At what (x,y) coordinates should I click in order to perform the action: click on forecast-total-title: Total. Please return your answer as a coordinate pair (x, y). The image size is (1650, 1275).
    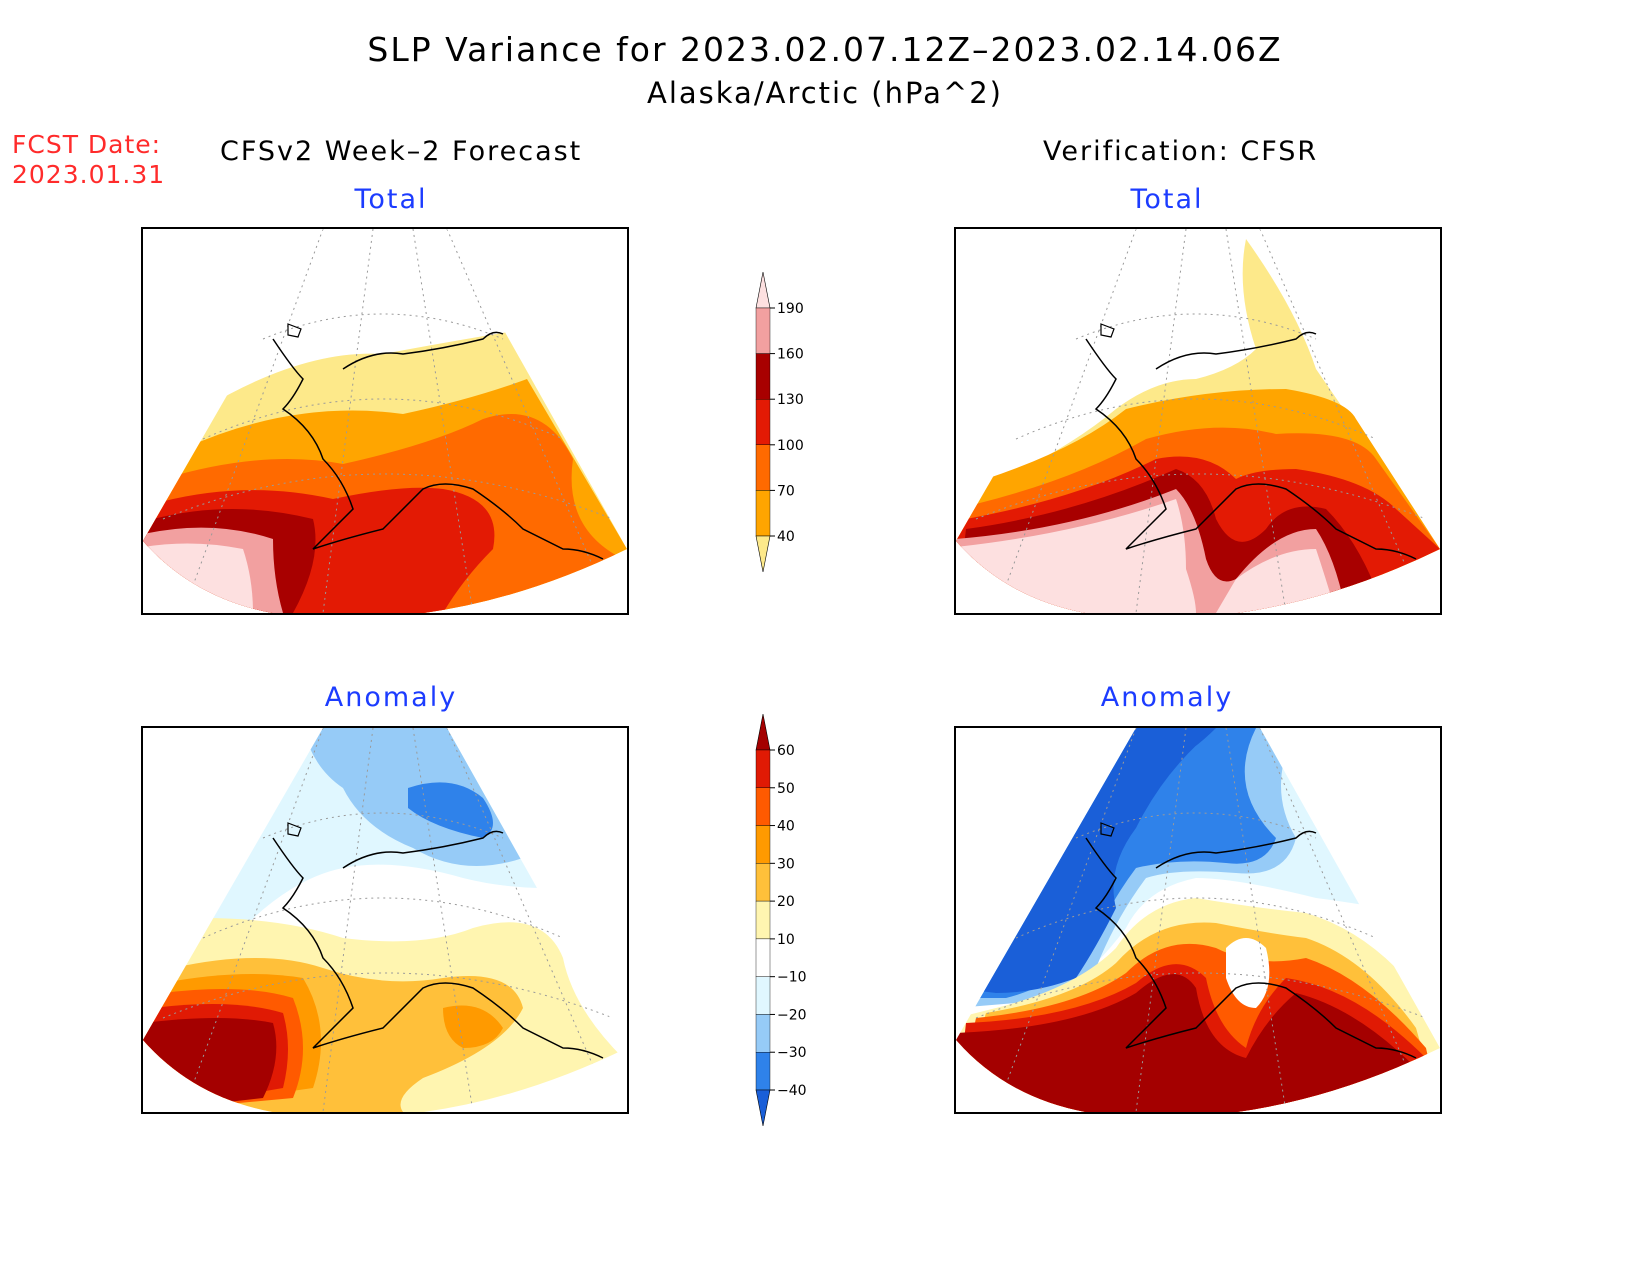
    Looking at the image, I should click on (391, 199).